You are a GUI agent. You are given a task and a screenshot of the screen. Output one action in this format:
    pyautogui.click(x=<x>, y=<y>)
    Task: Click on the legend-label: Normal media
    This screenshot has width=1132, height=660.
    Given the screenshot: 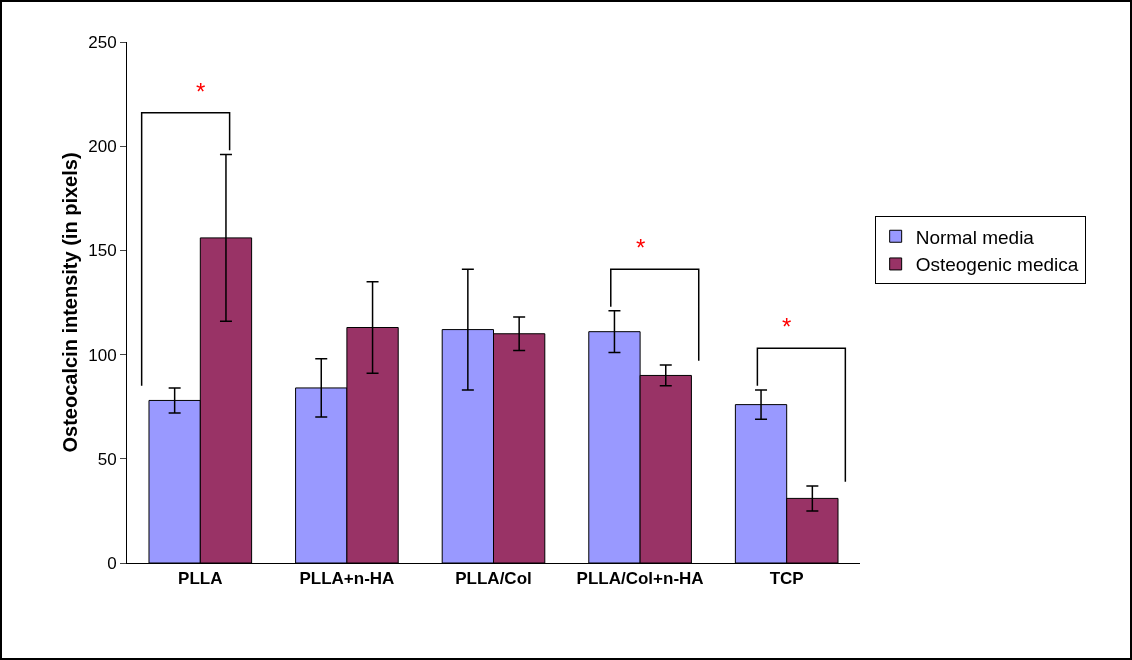 What is the action you would take?
    pyautogui.click(x=975, y=237)
    